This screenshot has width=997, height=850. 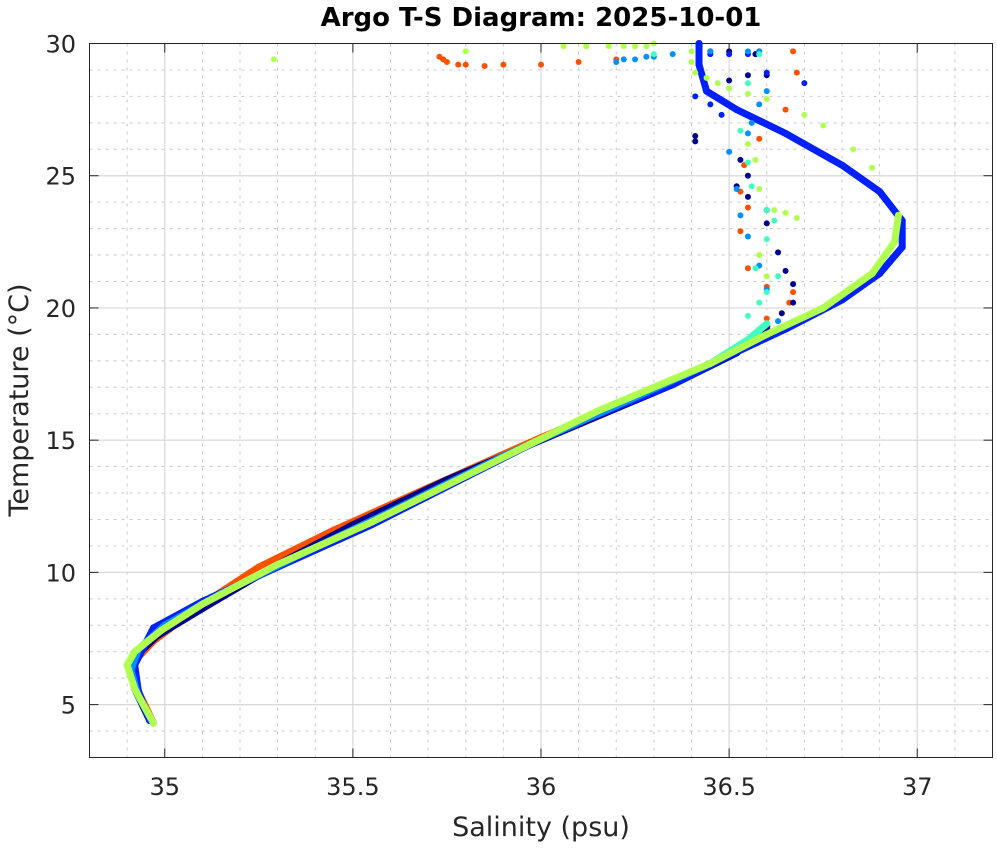 What do you see at coordinates (541, 787) in the screenshot?
I see `x-tick-label: 36` at bounding box center [541, 787].